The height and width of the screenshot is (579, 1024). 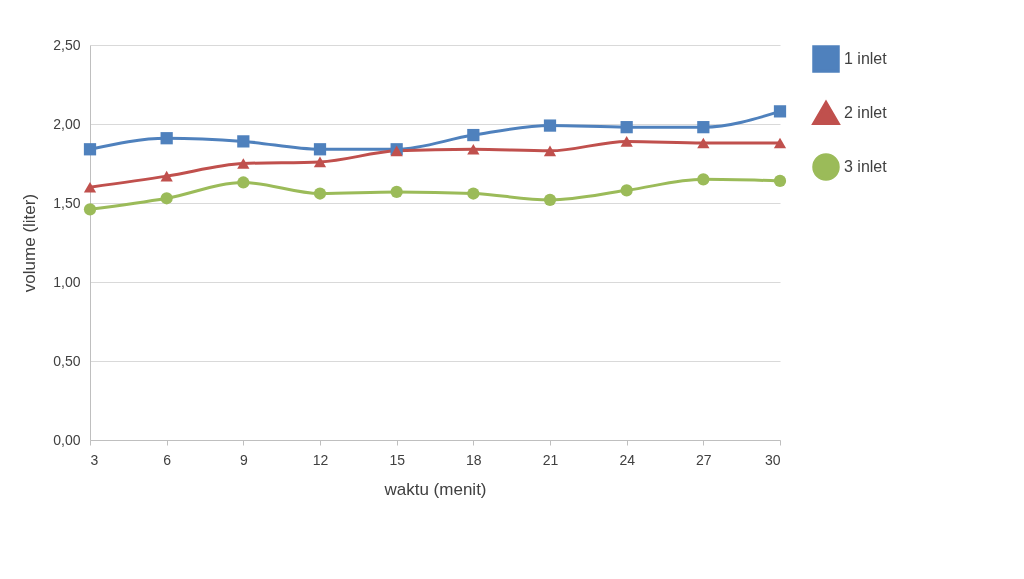 I want to click on y-tick-label: 1,00, so click(x=67, y=281).